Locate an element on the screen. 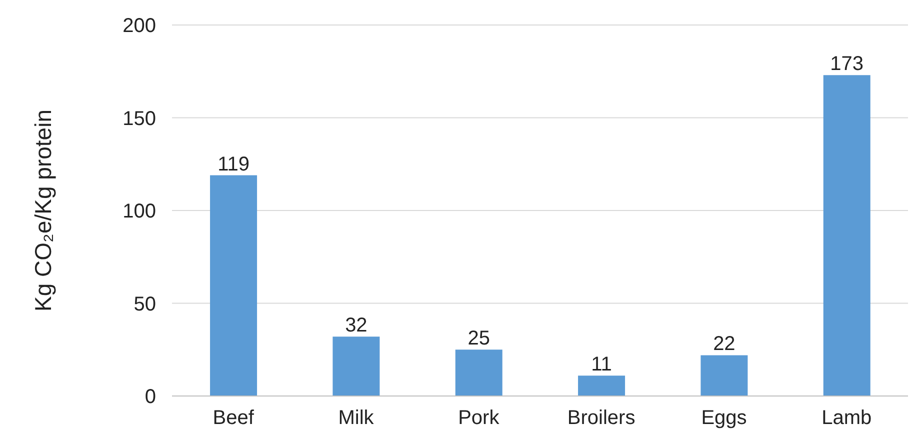 This screenshot has width=910, height=443. x-tick-label: Beef is located at coordinates (233, 418).